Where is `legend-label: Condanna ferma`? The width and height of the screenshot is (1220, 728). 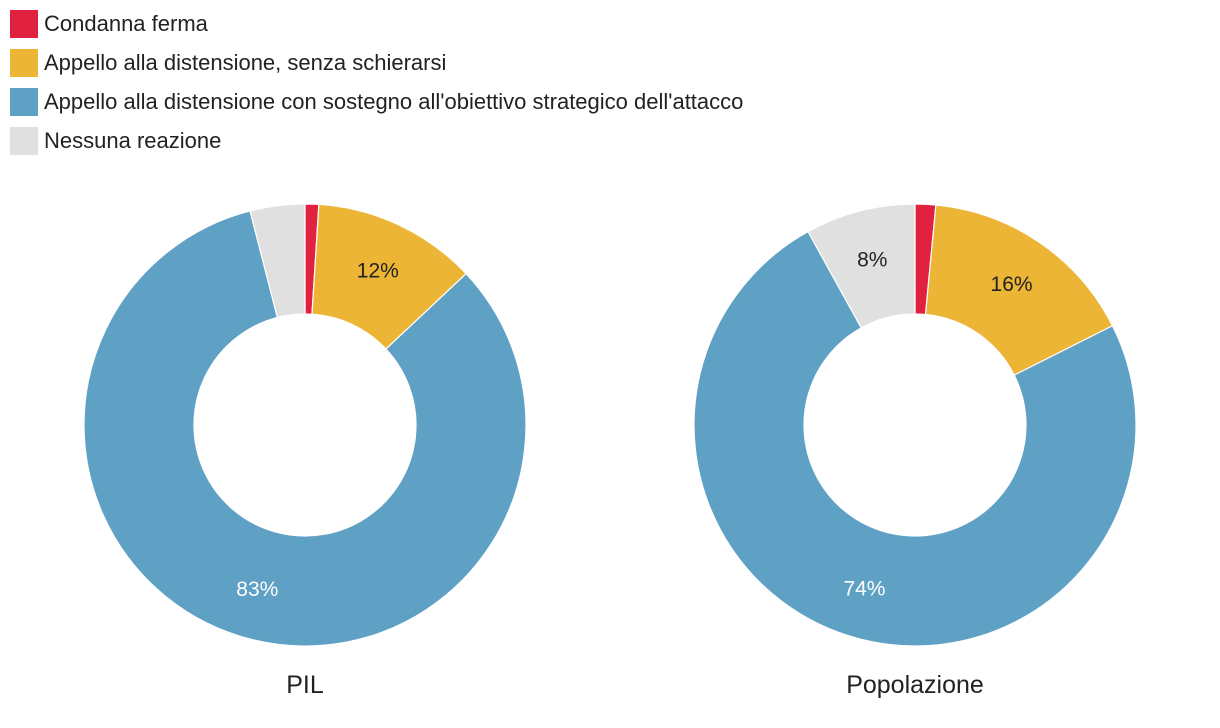 legend-label: Condanna ferma is located at coordinates (126, 23).